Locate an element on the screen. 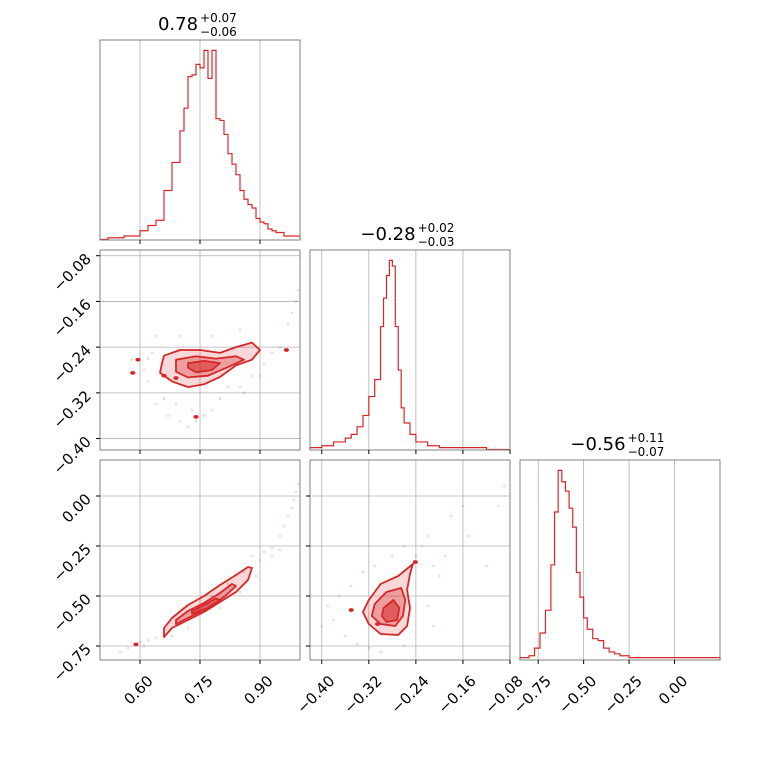 The width and height of the screenshot is (760, 760). y-tick-label: −0.50 is located at coordinates (72, 612).